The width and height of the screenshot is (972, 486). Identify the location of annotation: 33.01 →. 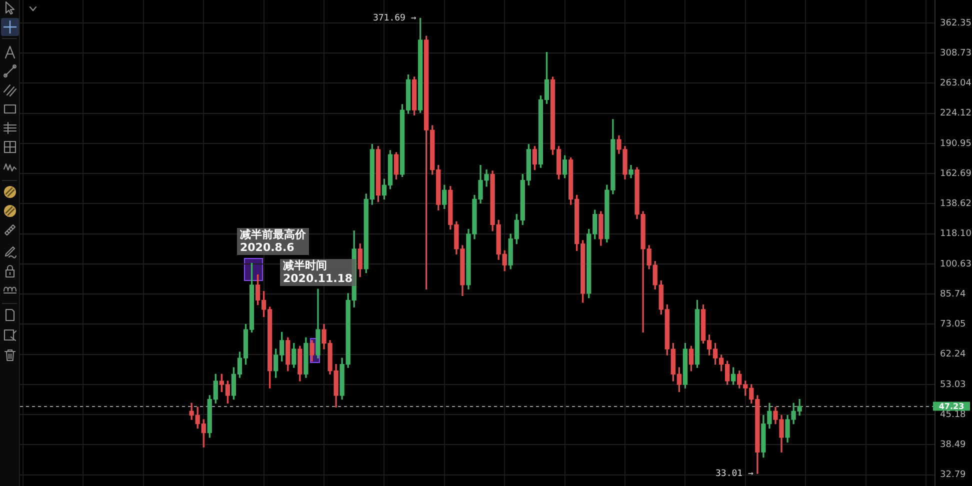
(734, 473).